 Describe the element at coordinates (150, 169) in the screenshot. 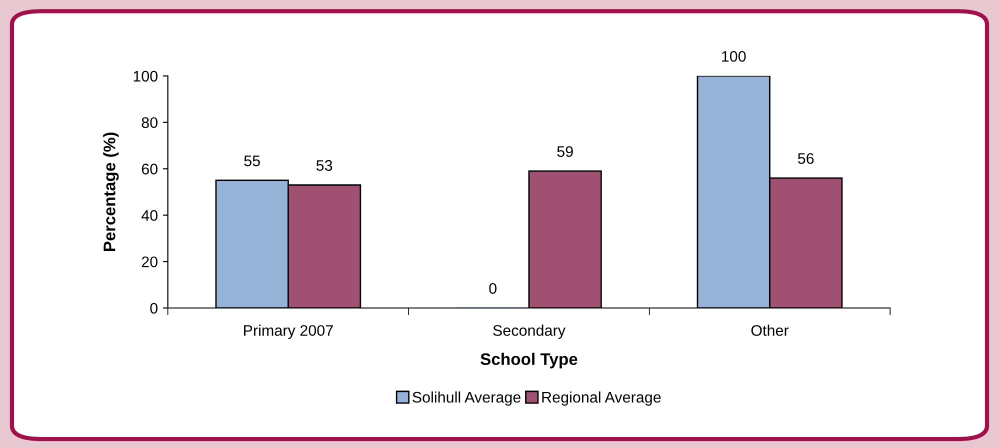

I see `y-tick-label: 60` at that location.